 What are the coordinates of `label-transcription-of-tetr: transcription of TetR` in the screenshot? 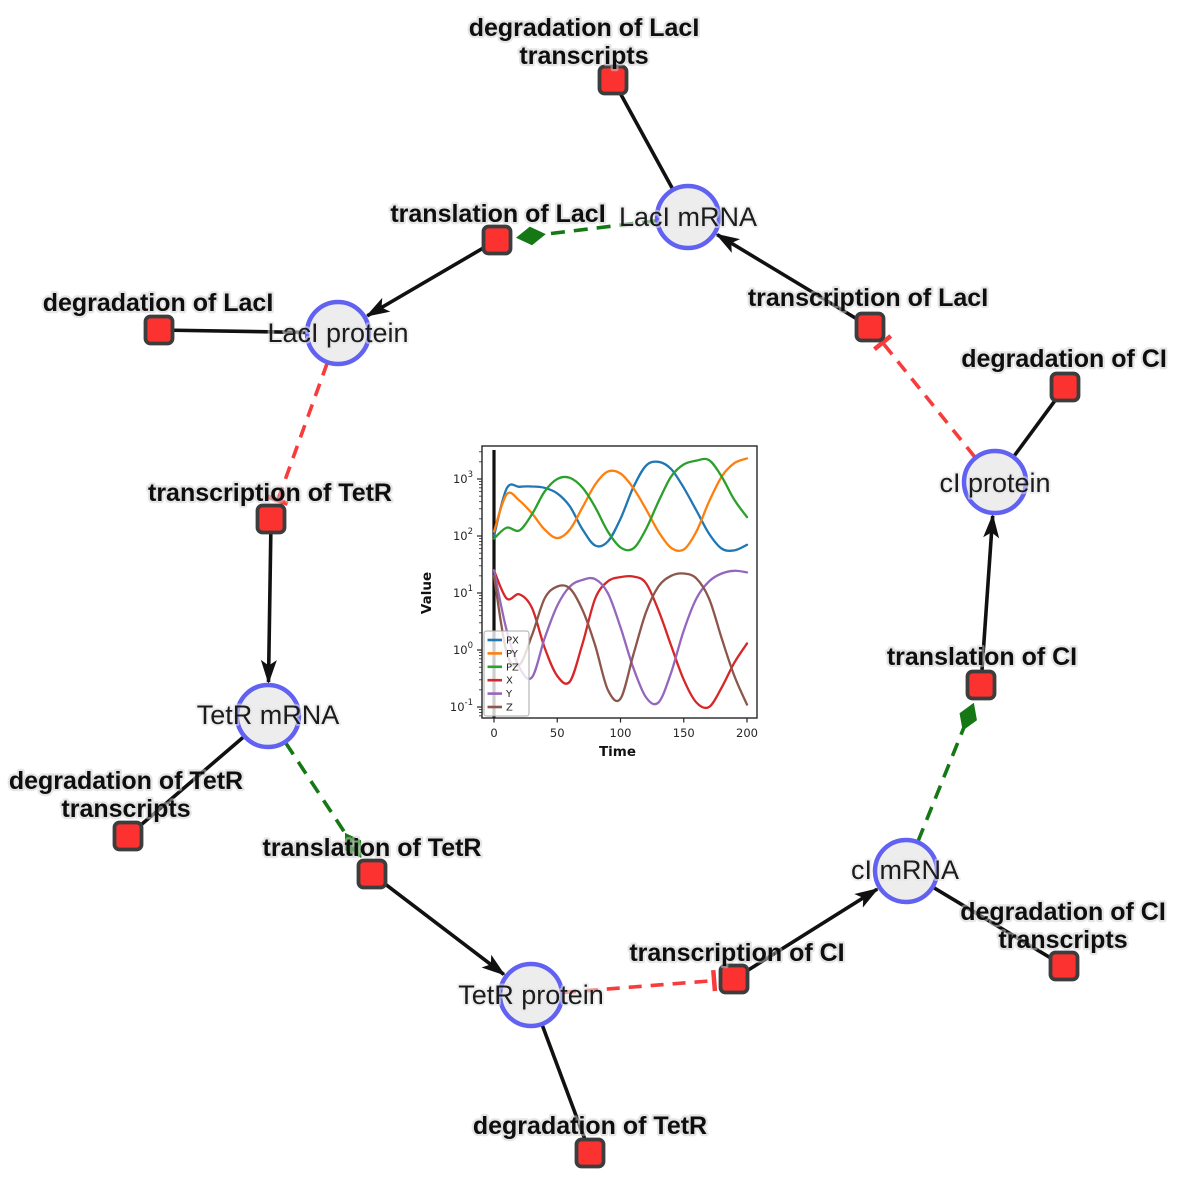 It's located at (270, 493).